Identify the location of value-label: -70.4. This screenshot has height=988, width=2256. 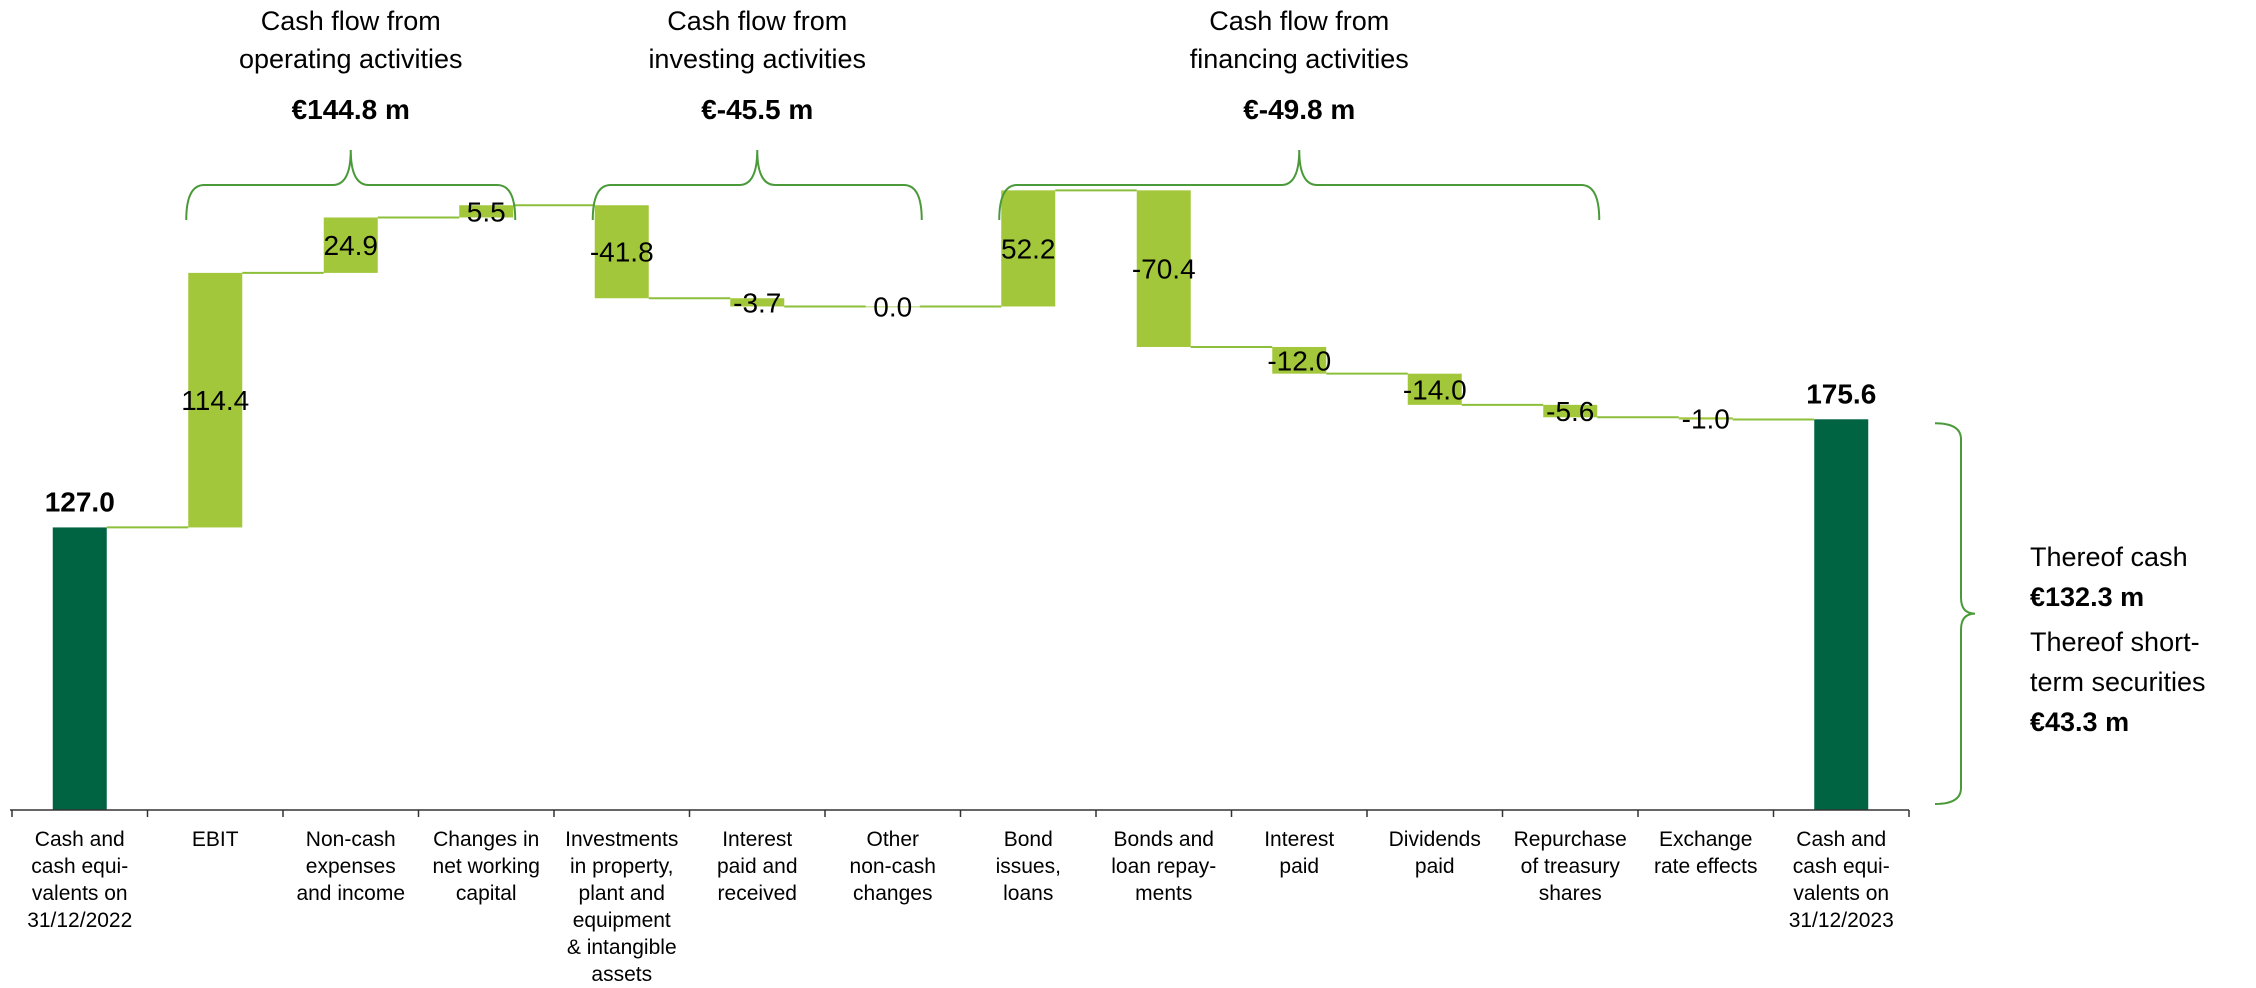
(1164, 269).